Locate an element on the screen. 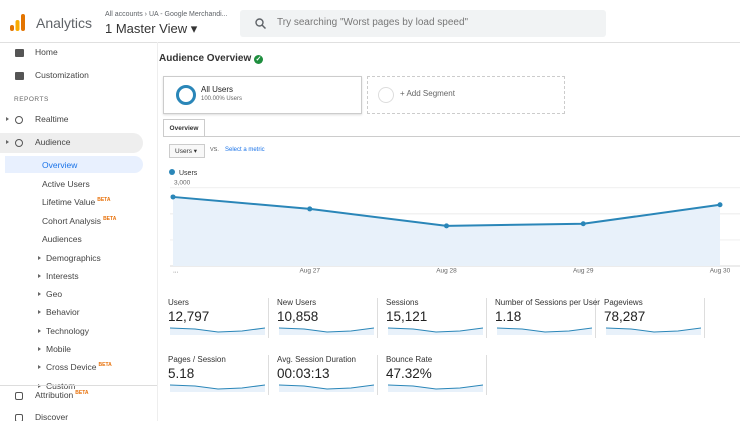 The height and width of the screenshot is (421, 740). nav-label: Behavior is located at coordinates (63, 312).